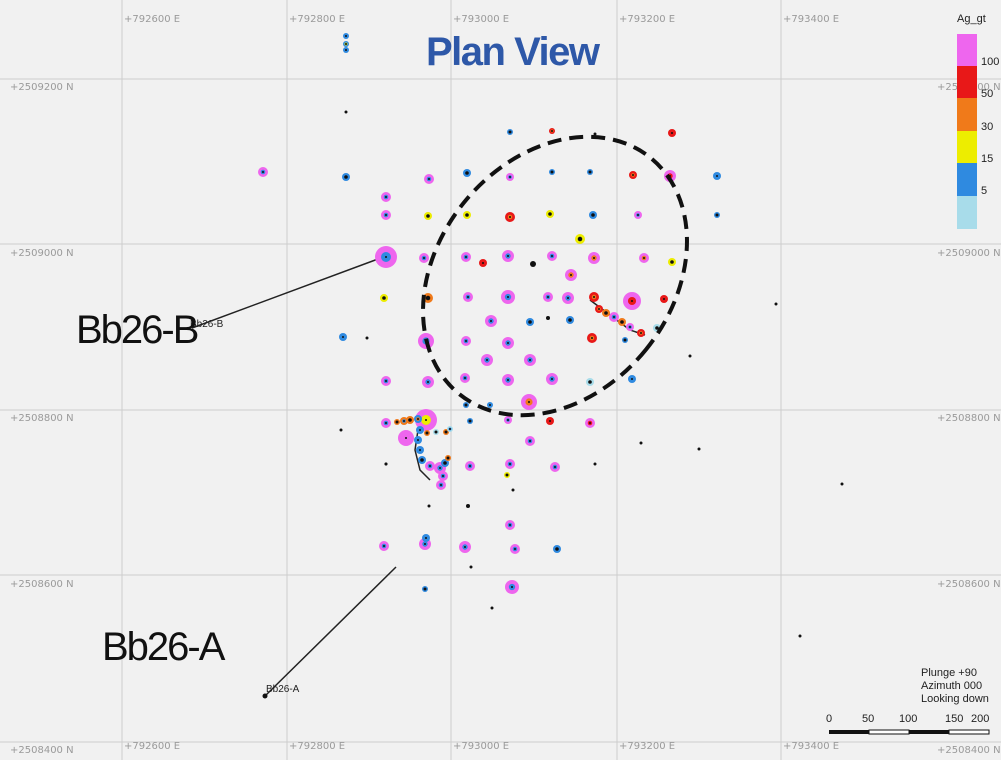 This screenshot has height=760, width=1001. I want to click on northing-left-label: +2508600 N, so click(42, 584).